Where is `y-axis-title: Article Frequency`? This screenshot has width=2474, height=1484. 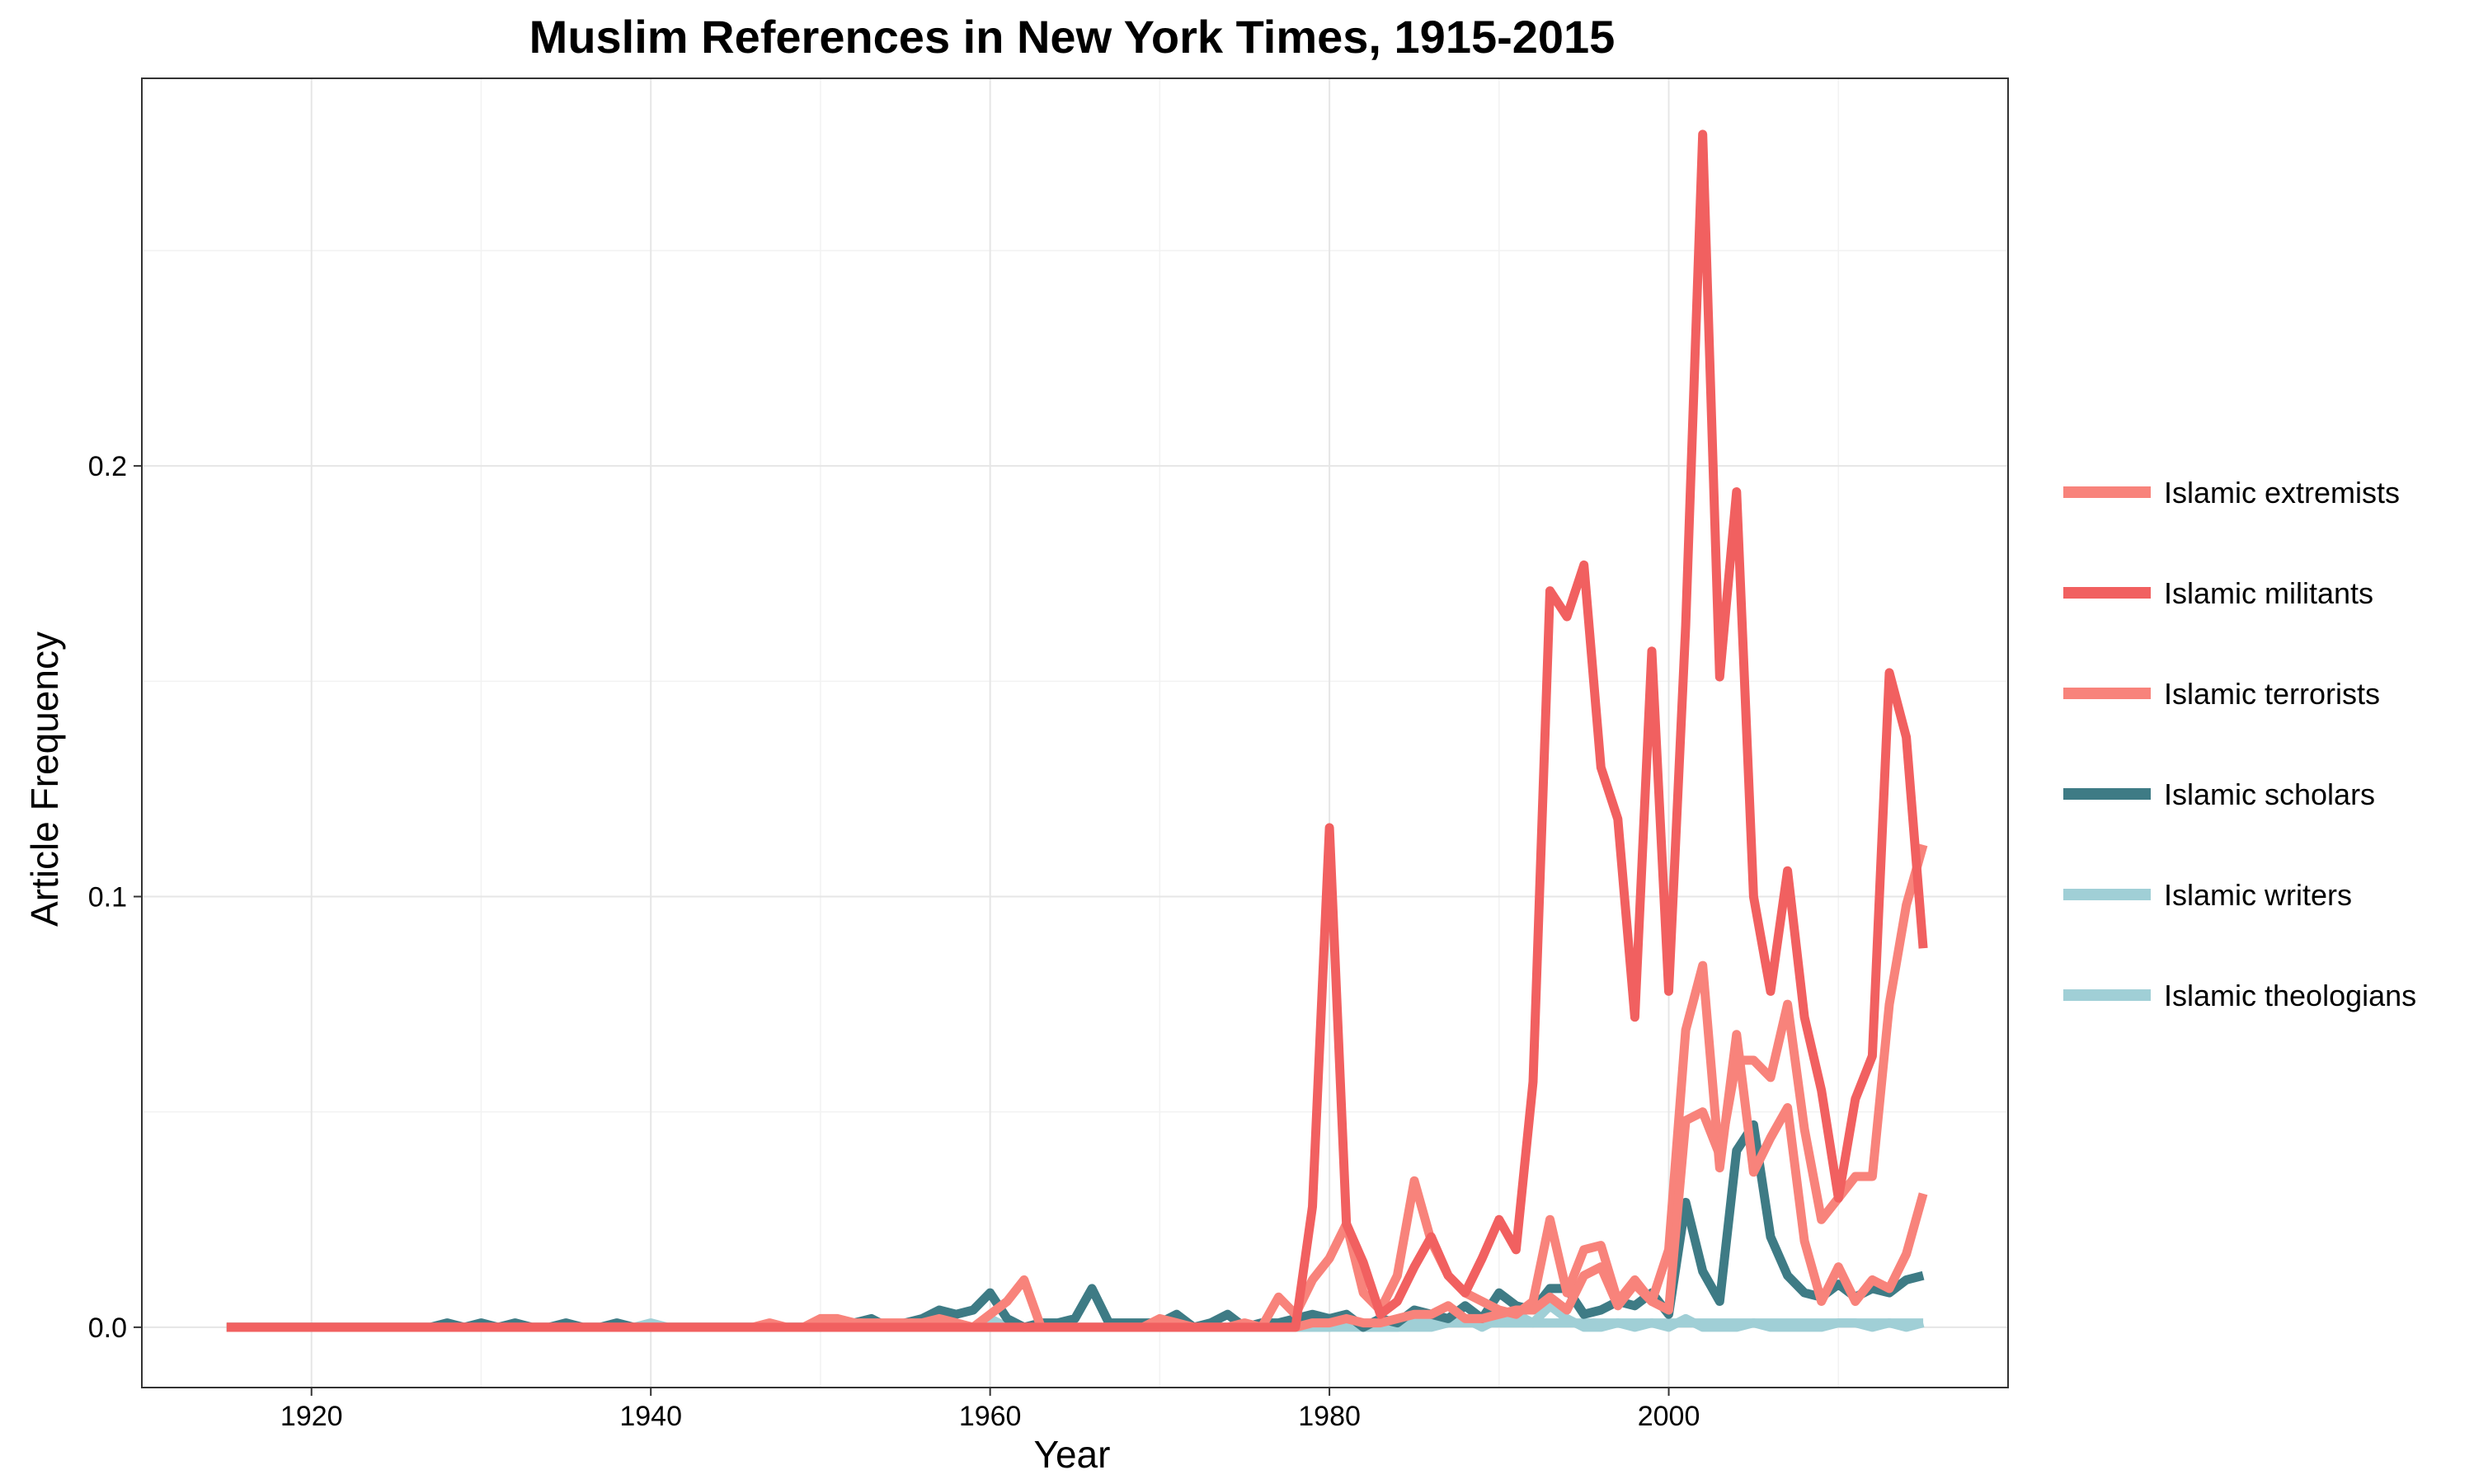
y-axis-title: Article Frequency is located at coordinates (44, 779).